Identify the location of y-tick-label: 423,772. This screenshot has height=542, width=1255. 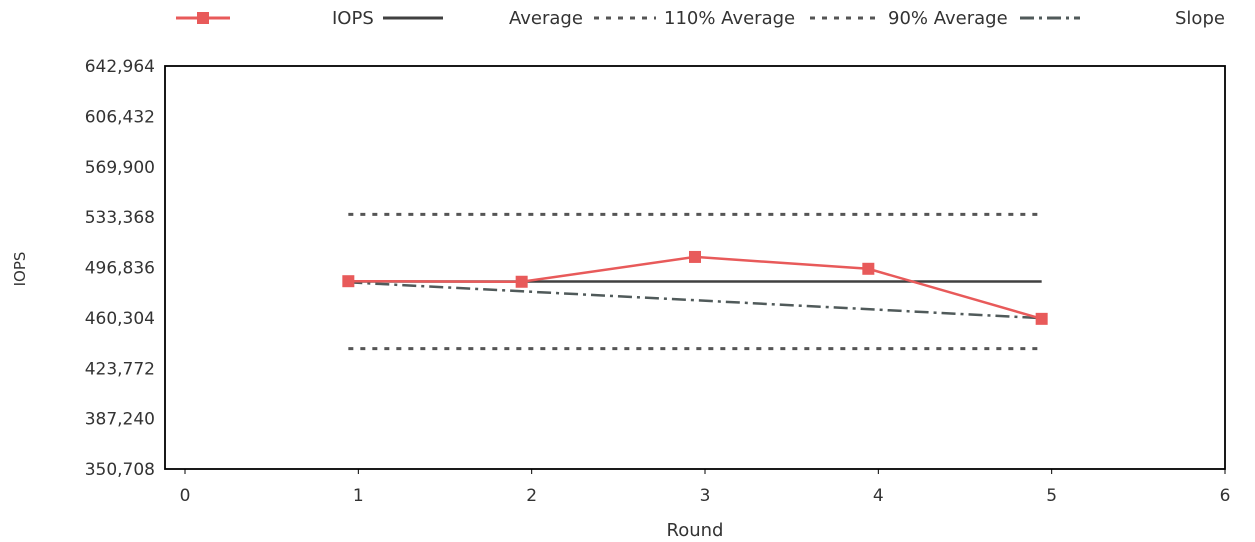
(120, 369).